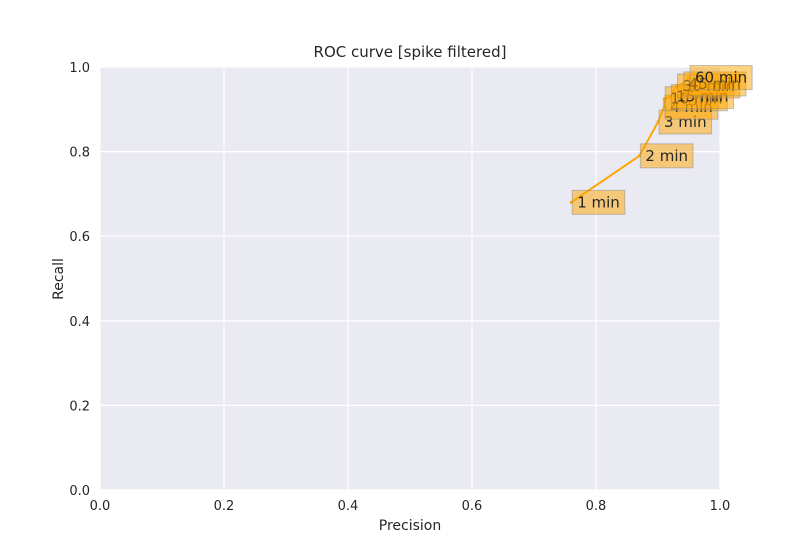  What do you see at coordinates (596, 506) in the screenshot?
I see `x-tick-label: 0.8` at bounding box center [596, 506].